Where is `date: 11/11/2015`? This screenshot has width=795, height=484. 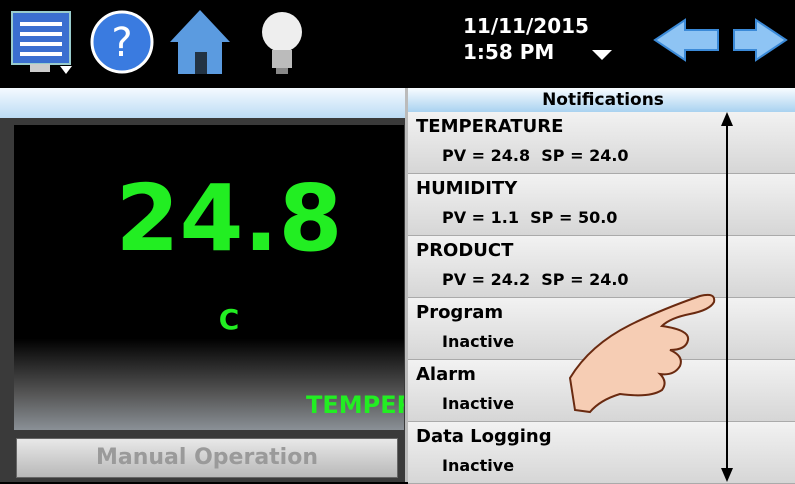
date: 11/11/2015 is located at coordinates (526, 26).